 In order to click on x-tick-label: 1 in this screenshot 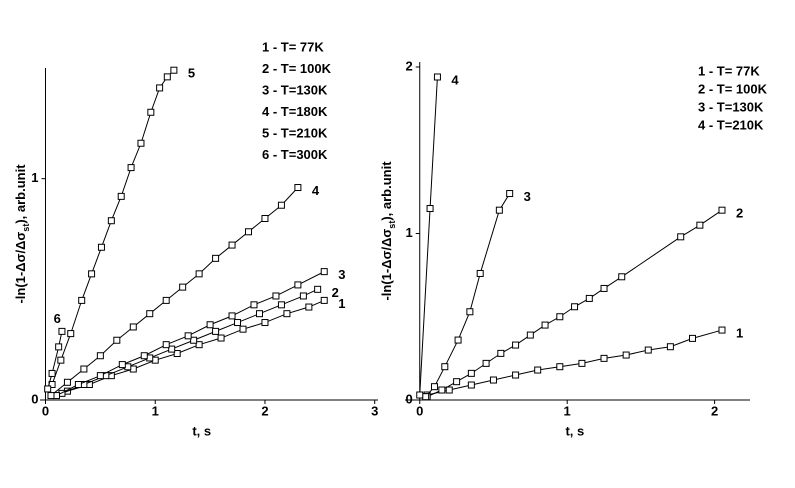, I will do `click(155, 410)`.